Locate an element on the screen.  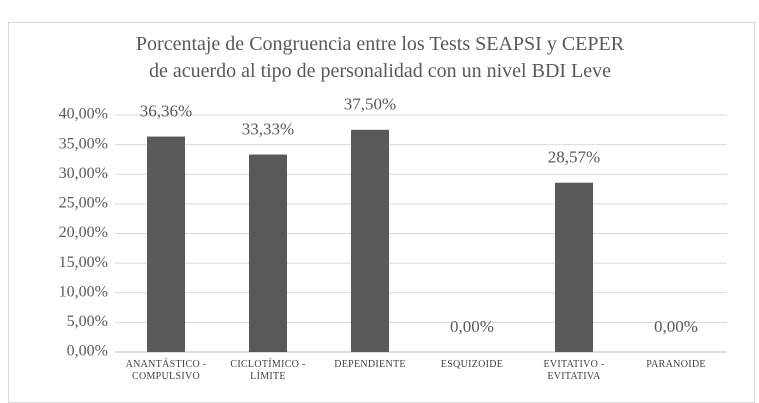
y-tick-label: 20,00% is located at coordinates (83, 232).